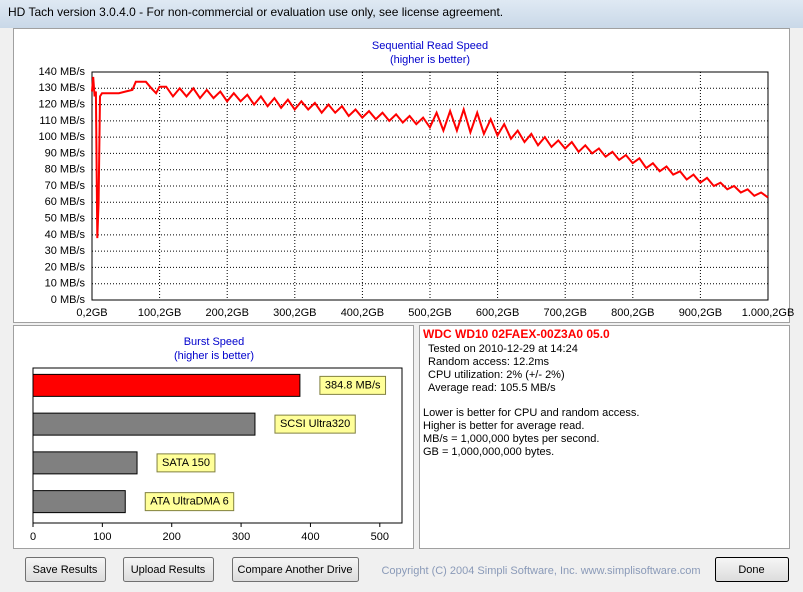 The height and width of the screenshot is (592, 803). Describe the element at coordinates (497, 313) in the screenshot. I see `x-tick-label: 600,2GB` at that location.